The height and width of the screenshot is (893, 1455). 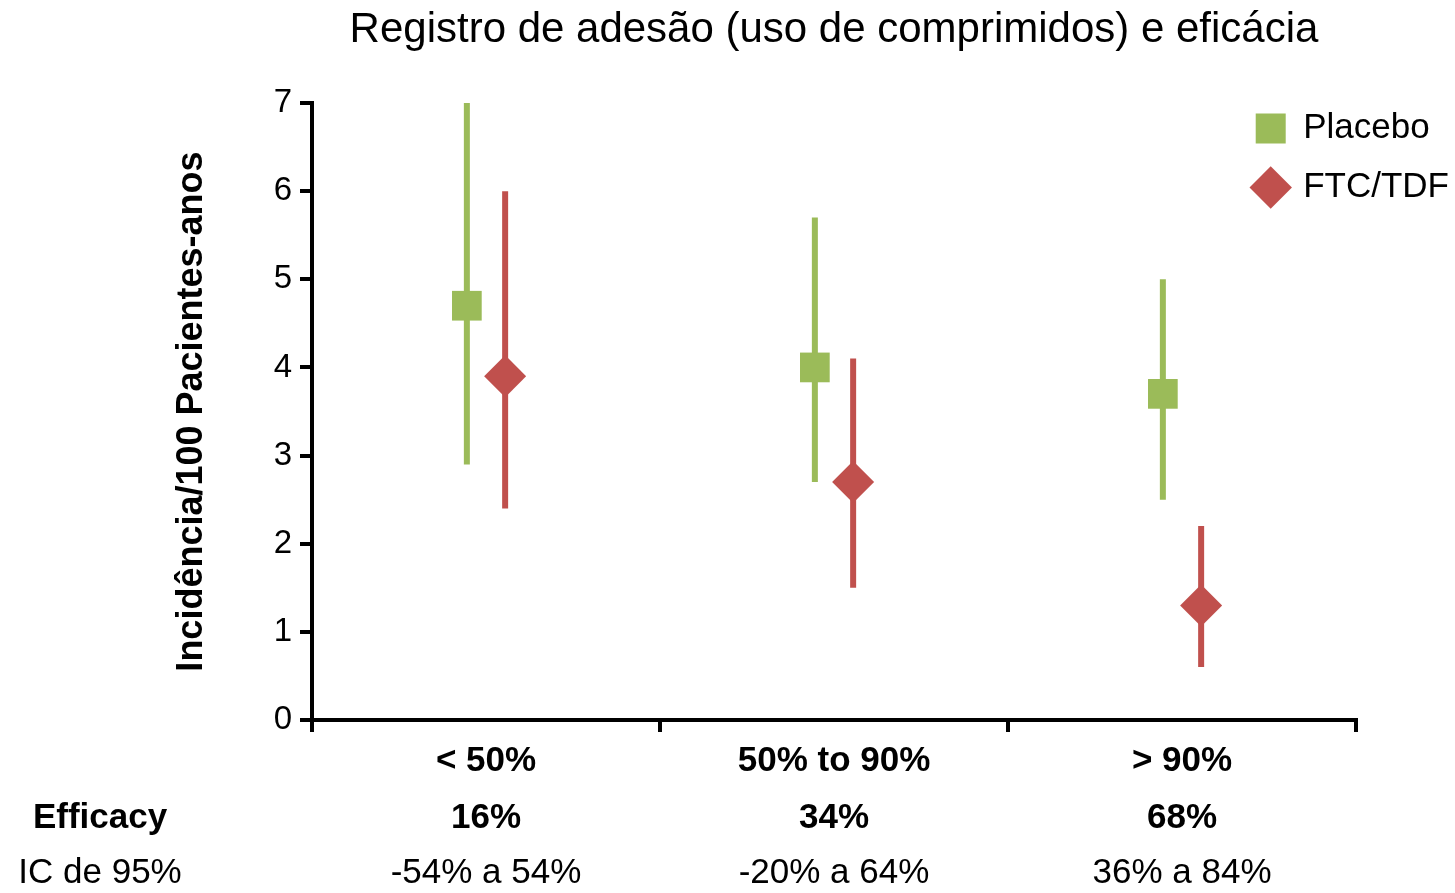 I want to click on y-axis-title: Incidência/100 Pacientes-anos, so click(x=189, y=411).